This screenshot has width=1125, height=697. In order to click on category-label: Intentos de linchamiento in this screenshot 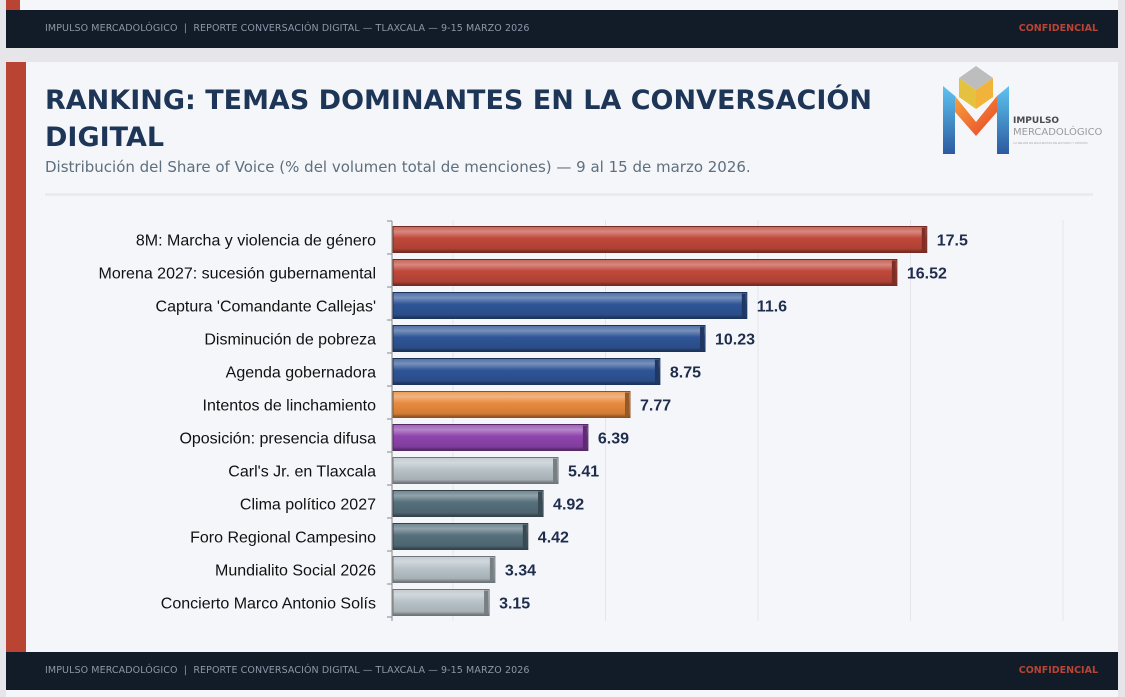, I will do `click(290, 406)`.